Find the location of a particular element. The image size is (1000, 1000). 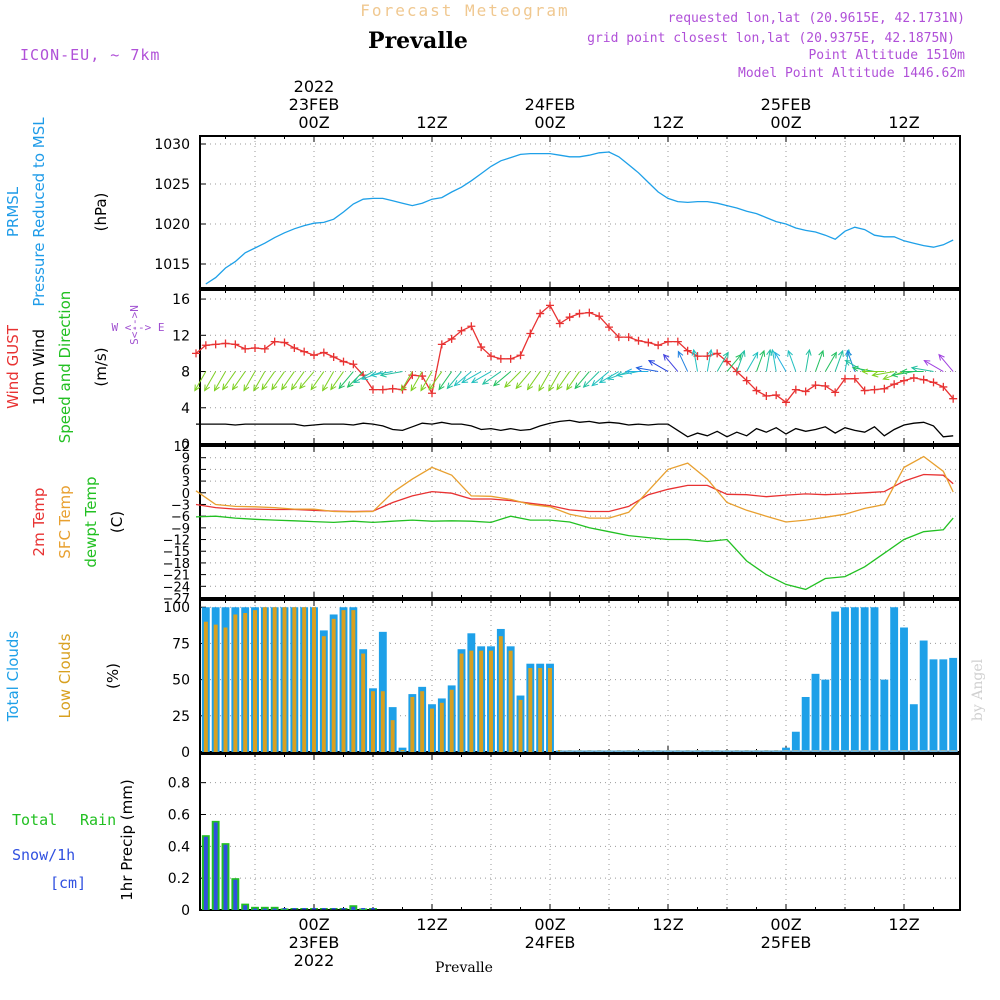

y-tick-label: −24 is located at coordinates (176, 587).